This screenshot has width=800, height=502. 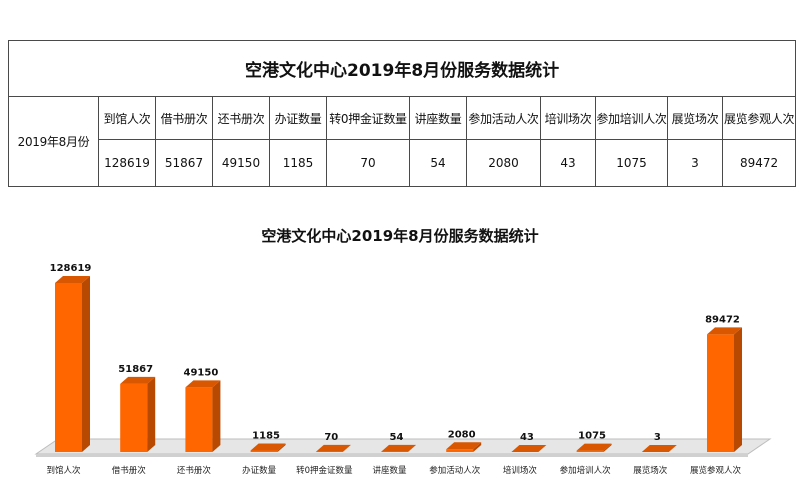 What do you see at coordinates (722, 319) in the screenshot?
I see `data-label: 89472` at bounding box center [722, 319].